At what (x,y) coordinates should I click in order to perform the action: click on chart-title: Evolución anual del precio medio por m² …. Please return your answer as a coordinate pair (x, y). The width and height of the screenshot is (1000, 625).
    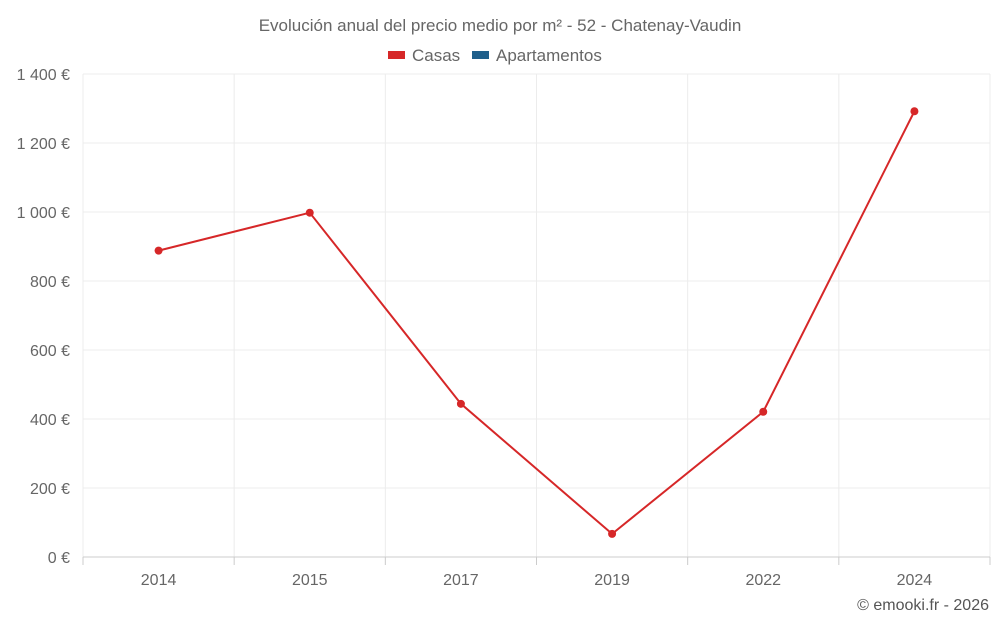
    Looking at the image, I should click on (500, 25).